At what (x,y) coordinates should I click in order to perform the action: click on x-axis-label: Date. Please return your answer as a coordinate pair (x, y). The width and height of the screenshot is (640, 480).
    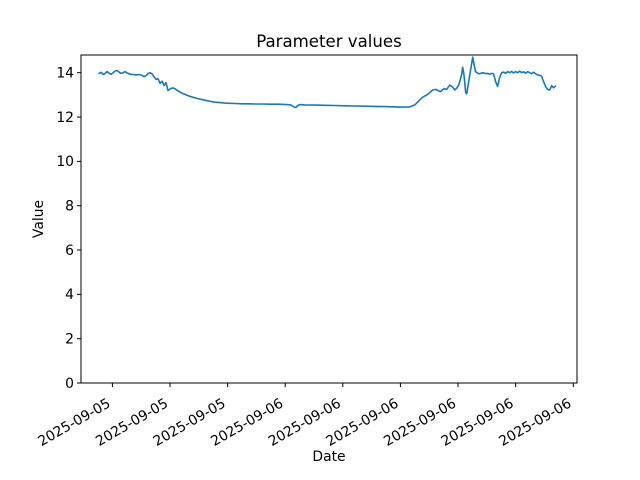
    Looking at the image, I should click on (329, 457).